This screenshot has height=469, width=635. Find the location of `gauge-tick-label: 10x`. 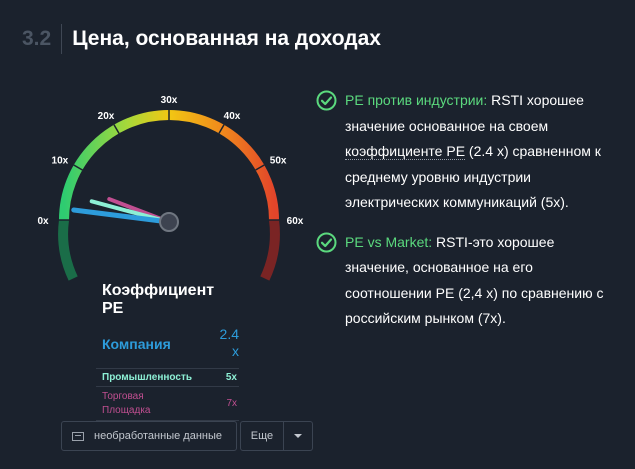

gauge-tick-label: 10x is located at coordinates (60, 161).